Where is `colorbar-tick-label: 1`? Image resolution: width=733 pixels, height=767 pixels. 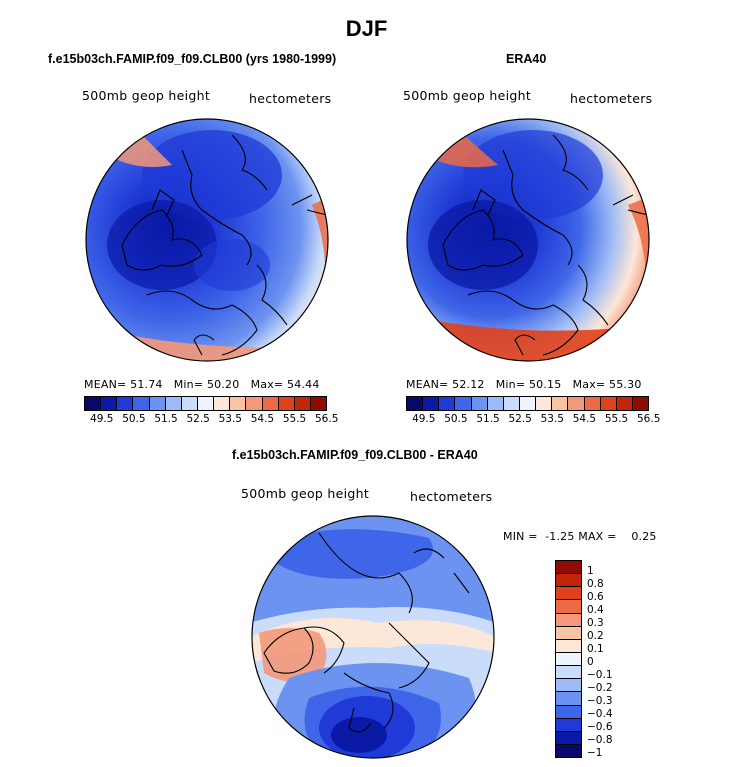 colorbar-tick-label: 1 is located at coordinates (590, 570).